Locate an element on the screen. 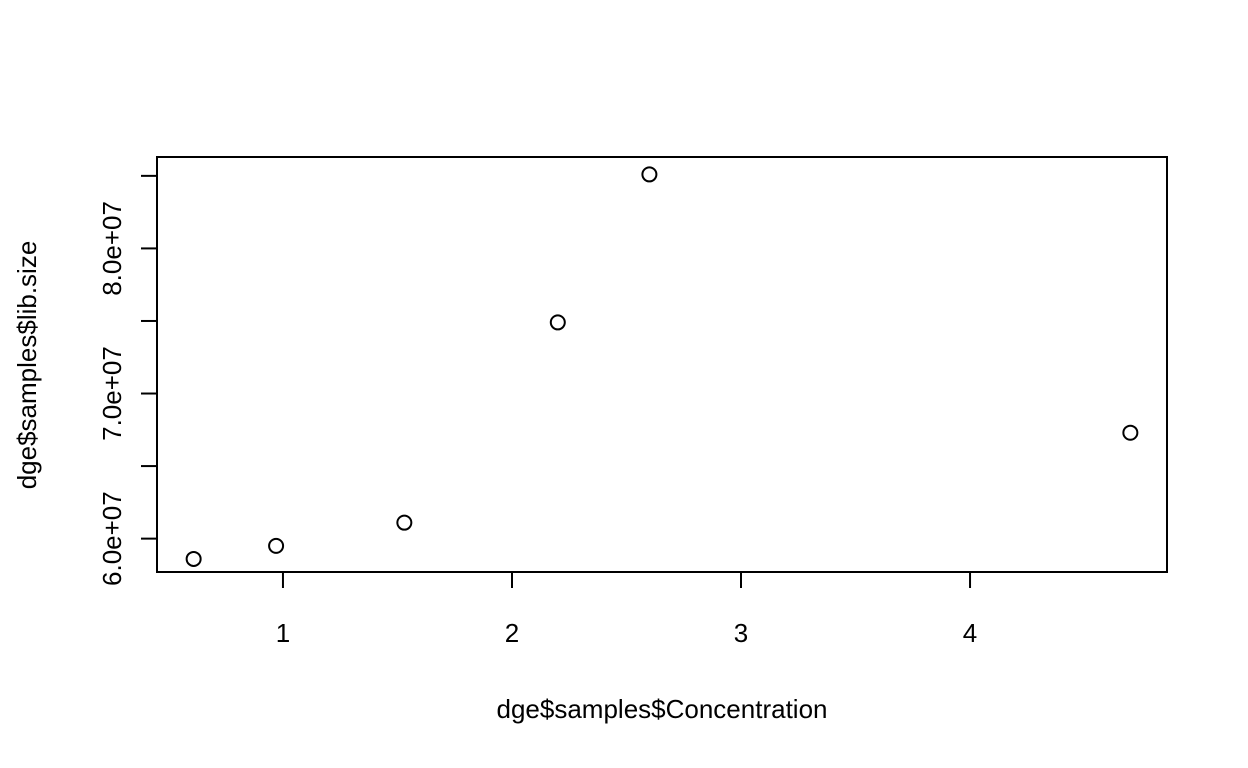  y-axis: 6.0e+07 7.0e+07 8.0e+07 is located at coordinates (127, 380).